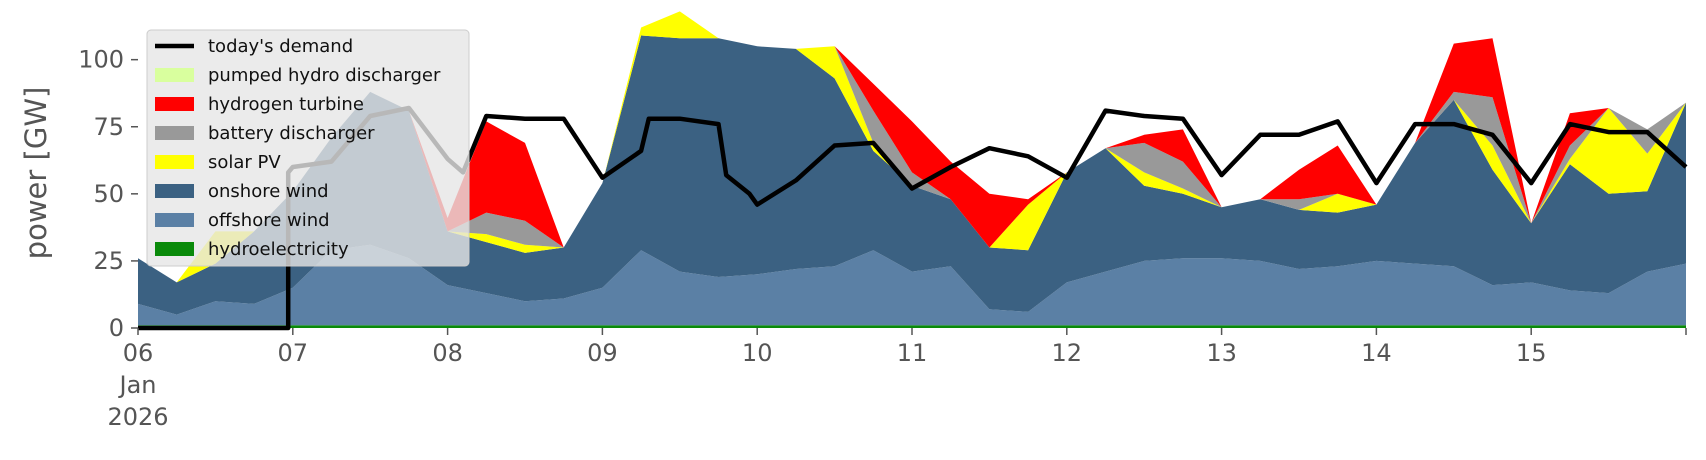  I want to click on legend-label-solar-pv: solar PV, so click(244, 162).